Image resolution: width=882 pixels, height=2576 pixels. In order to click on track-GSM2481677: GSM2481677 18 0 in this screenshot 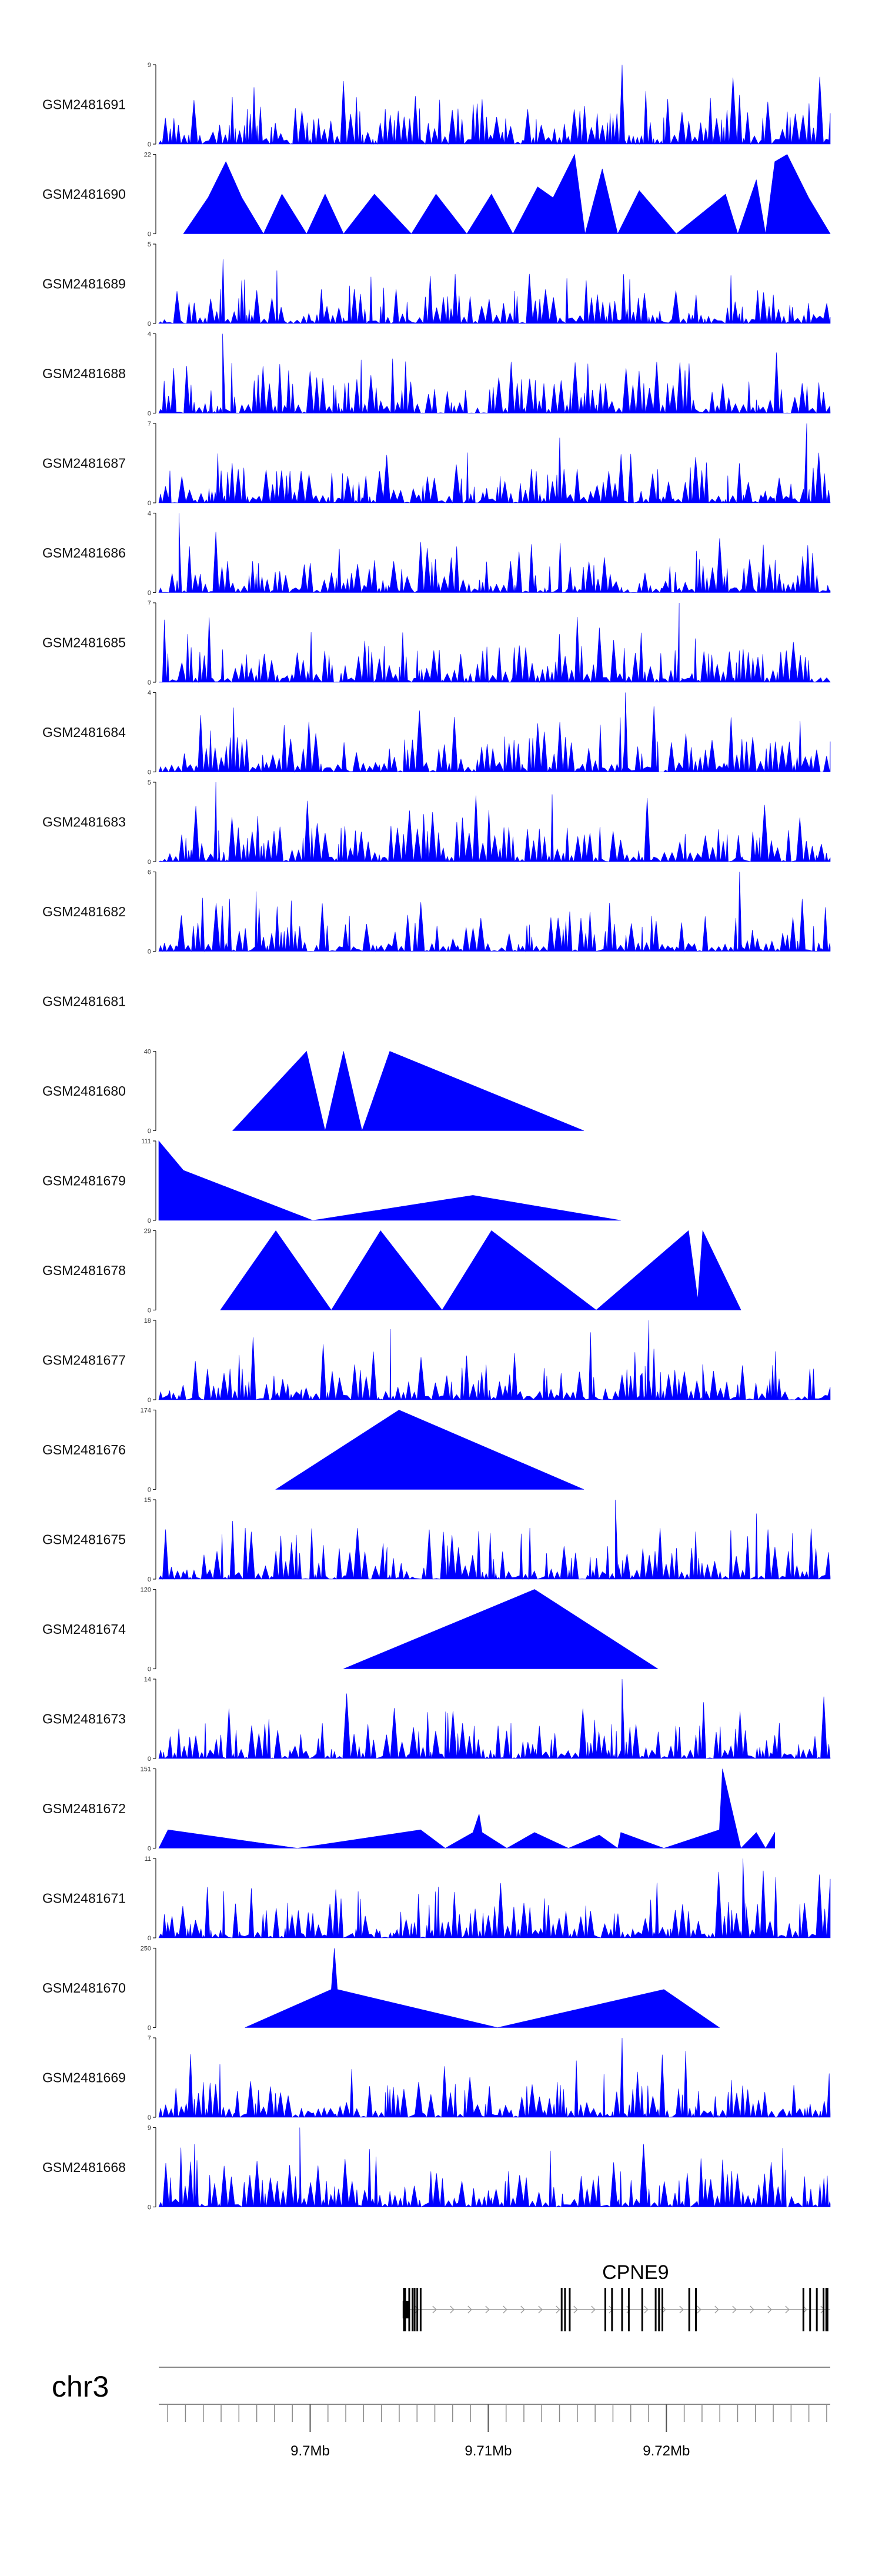, I will do `click(436, 1360)`.